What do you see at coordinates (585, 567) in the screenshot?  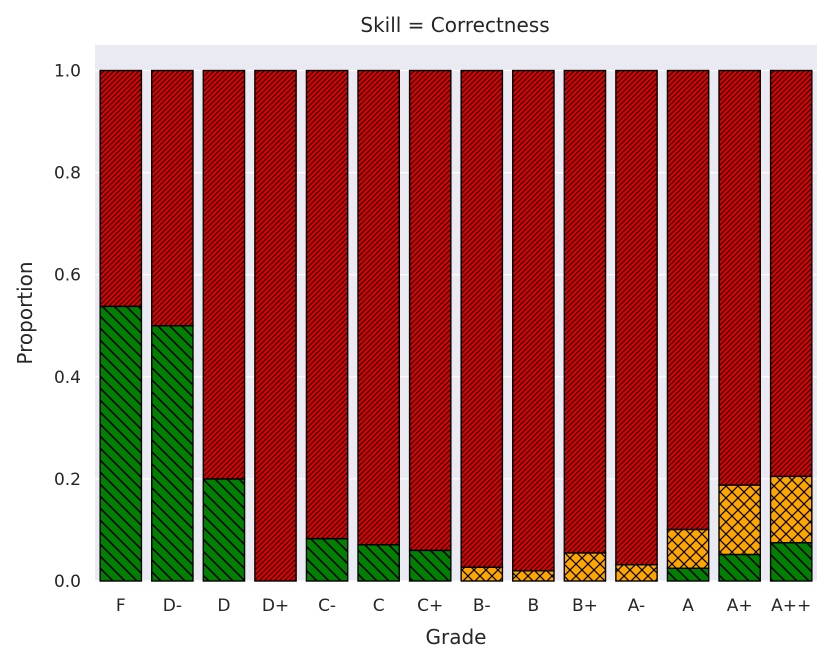 I see `bar-B+-segment-1` at bounding box center [585, 567].